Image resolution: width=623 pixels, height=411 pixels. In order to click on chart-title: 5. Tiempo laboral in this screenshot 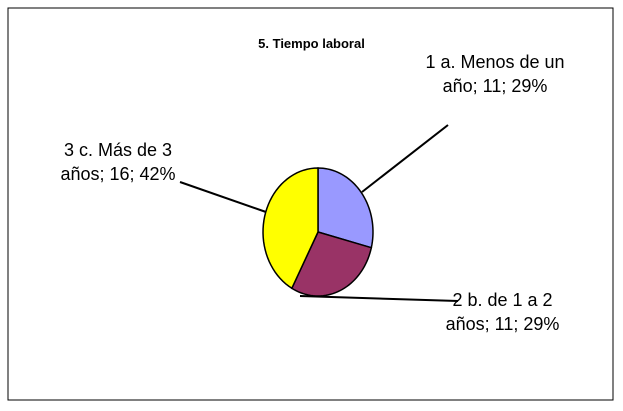, I will do `click(311, 43)`.